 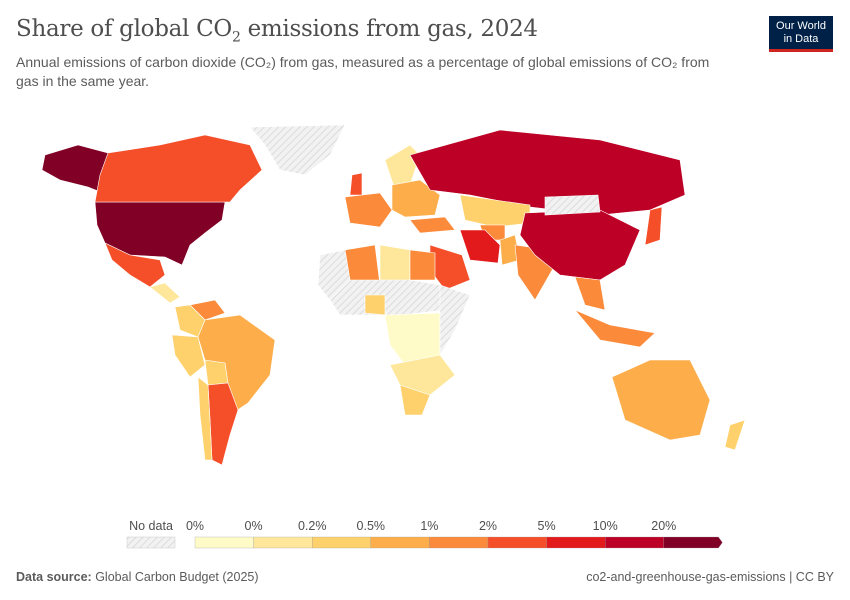 What do you see at coordinates (735, 435) in the screenshot?
I see `country-new-zealand` at bounding box center [735, 435].